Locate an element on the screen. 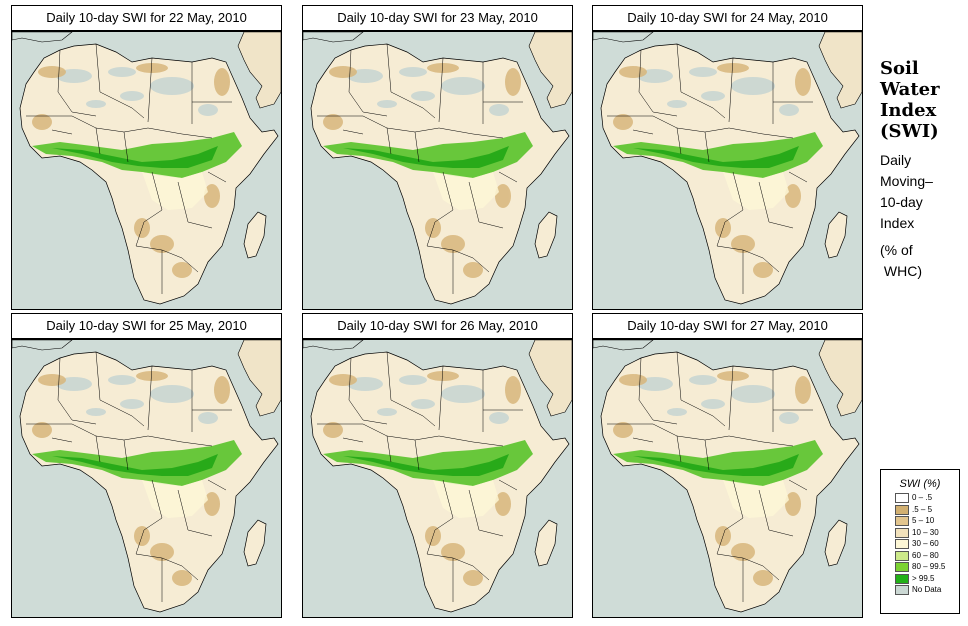 The width and height of the screenshot is (968, 626). panel-title: Daily 10-day SWI for 23 May, 2010 is located at coordinates (437, 18).